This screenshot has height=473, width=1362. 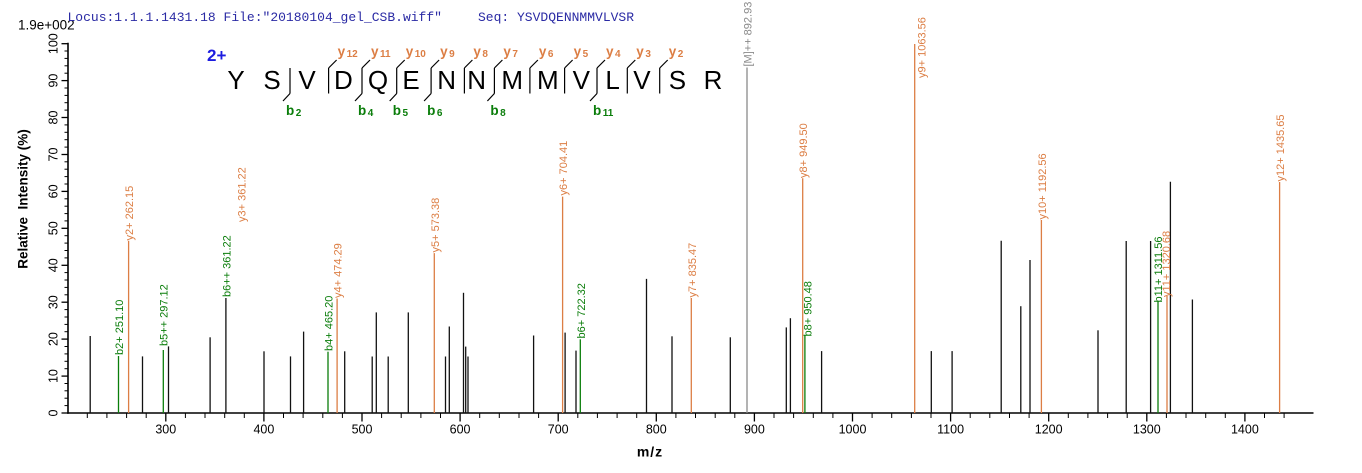 What do you see at coordinates (216, 55) in the screenshot?
I see `svg-text: 2+` at bounding box center [216, 55].